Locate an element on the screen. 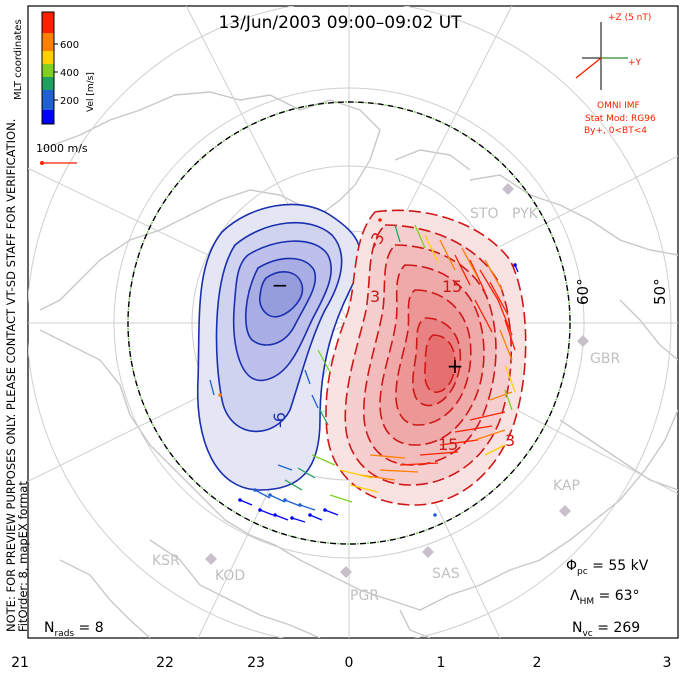 The image size is (680, 674). imf-source-label: OMNI IMF is located at coordinates (618, 106).